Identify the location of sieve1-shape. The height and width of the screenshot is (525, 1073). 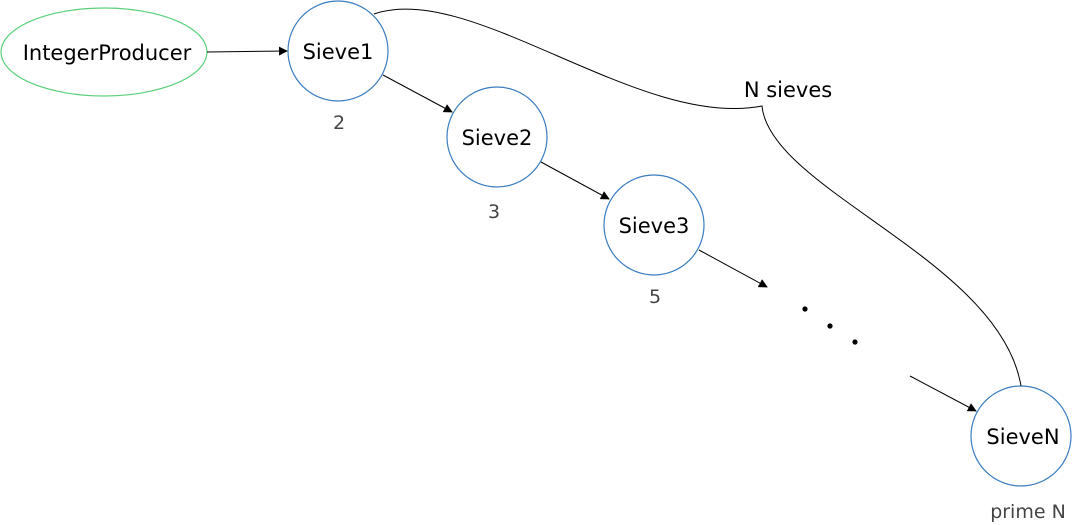
(338, 51).